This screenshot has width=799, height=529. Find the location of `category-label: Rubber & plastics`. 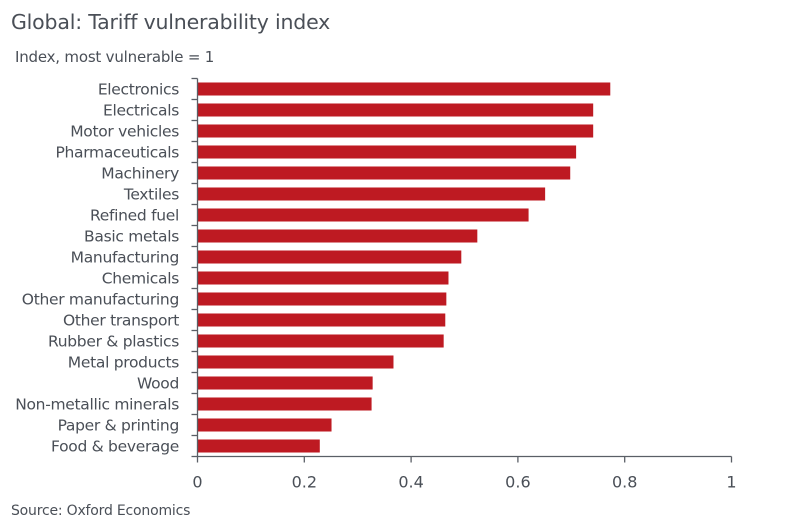

category-label: Rubber & plastics is located at coordinates (113, 342).